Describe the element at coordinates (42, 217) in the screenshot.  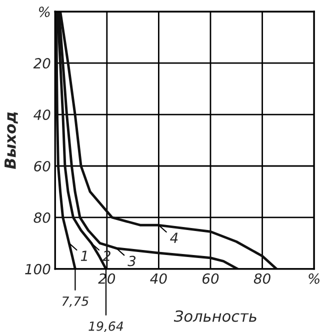
I see `y-tick-label: 80` at that location.